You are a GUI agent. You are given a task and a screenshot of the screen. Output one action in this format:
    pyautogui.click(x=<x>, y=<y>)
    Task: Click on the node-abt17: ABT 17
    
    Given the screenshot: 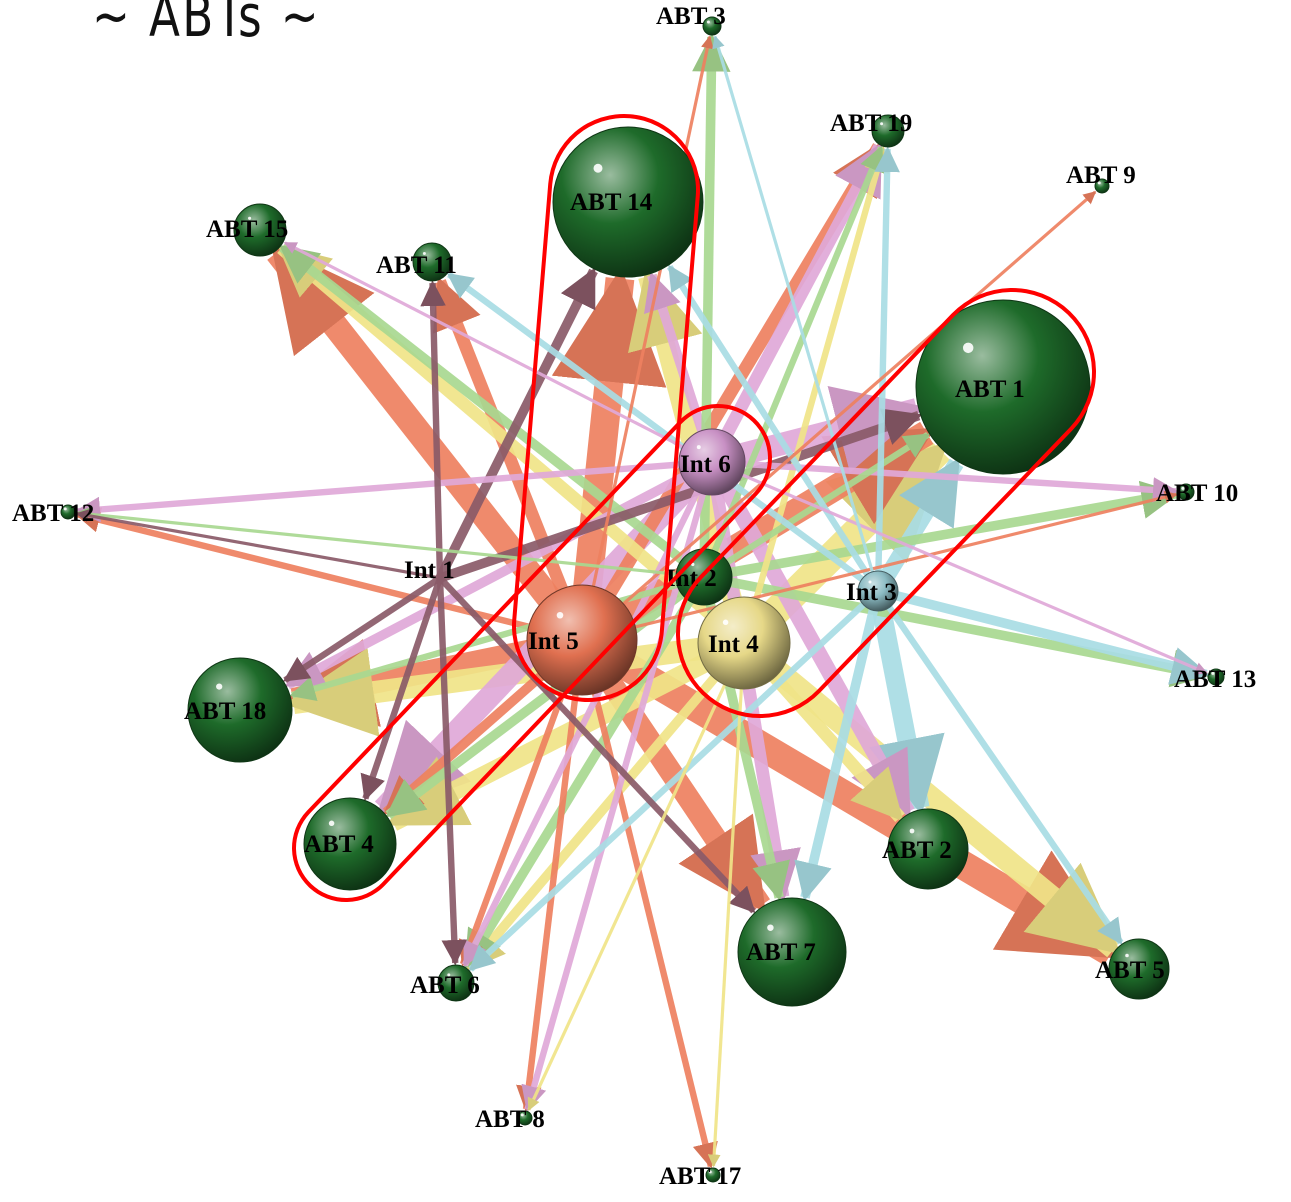 What is the action you would take?
    pyautogui.click(x=700, y=1176)
    